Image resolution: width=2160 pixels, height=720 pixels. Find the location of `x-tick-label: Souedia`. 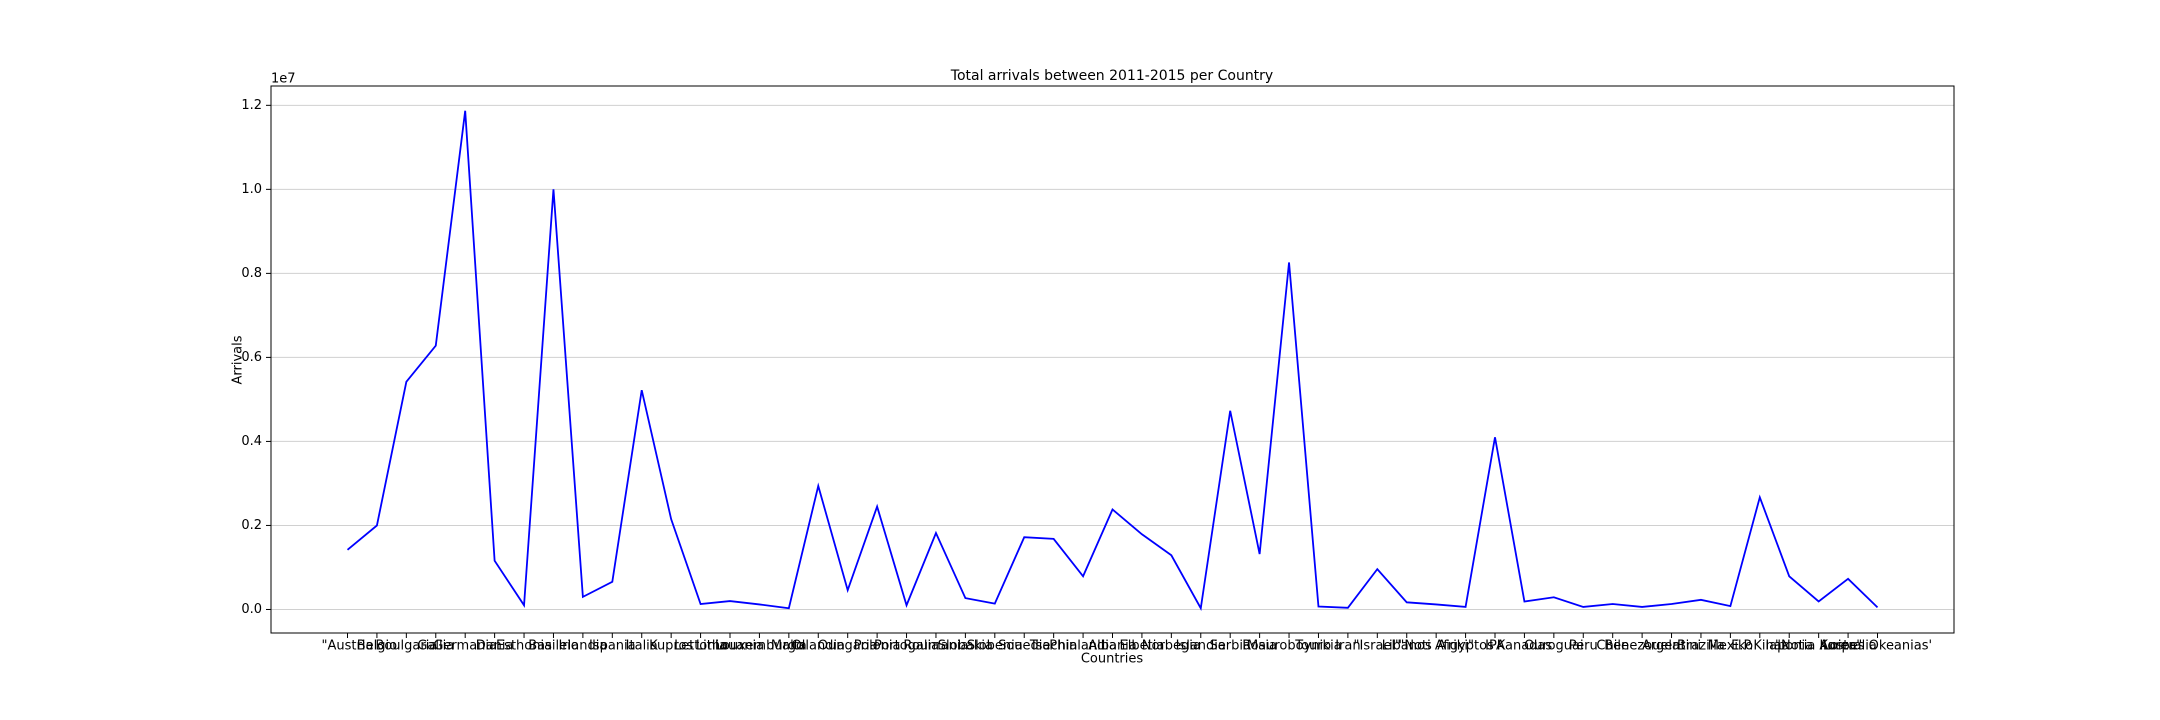

x-tick-label: Souedia is located at coordinates (1024, 646).